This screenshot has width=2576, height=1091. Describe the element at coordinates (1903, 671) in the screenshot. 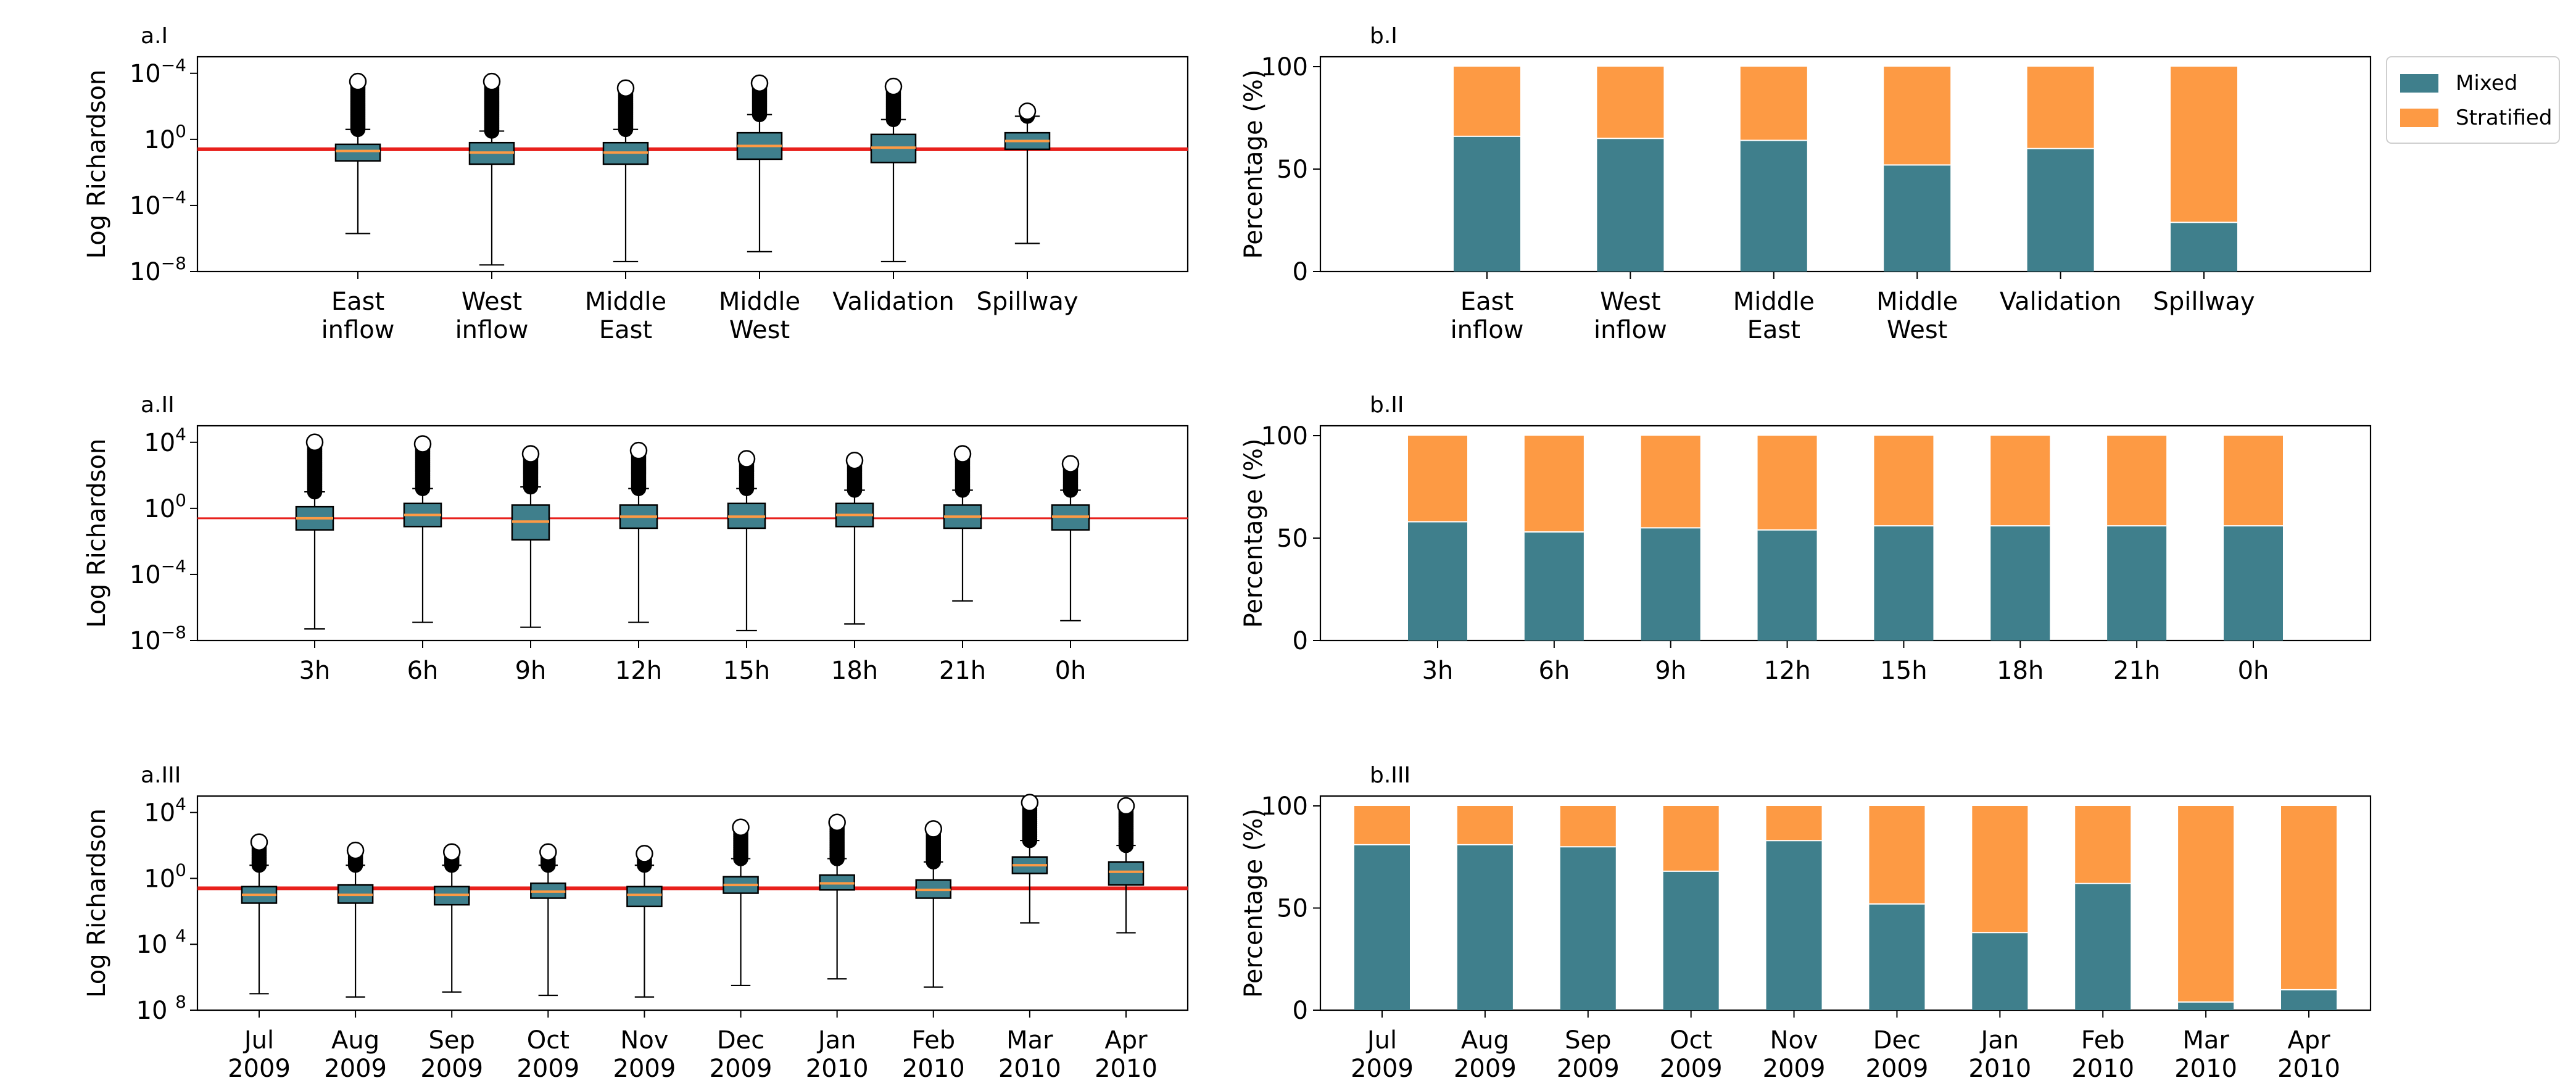

I see `x-tick-label: 15h` at that location.